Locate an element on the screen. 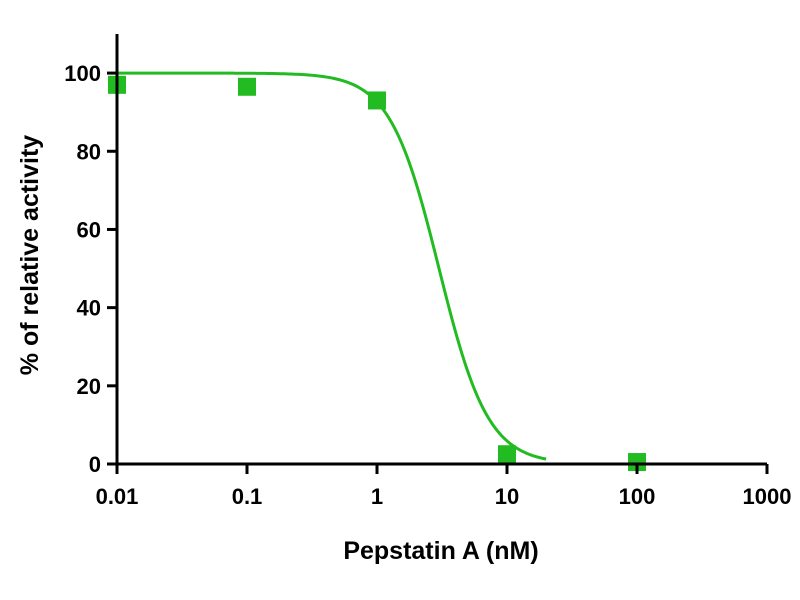 The height and width of the screenshot is (600, 800). x-axis-title: Pepstatin A (nM) is located at coordinates (440, 551).